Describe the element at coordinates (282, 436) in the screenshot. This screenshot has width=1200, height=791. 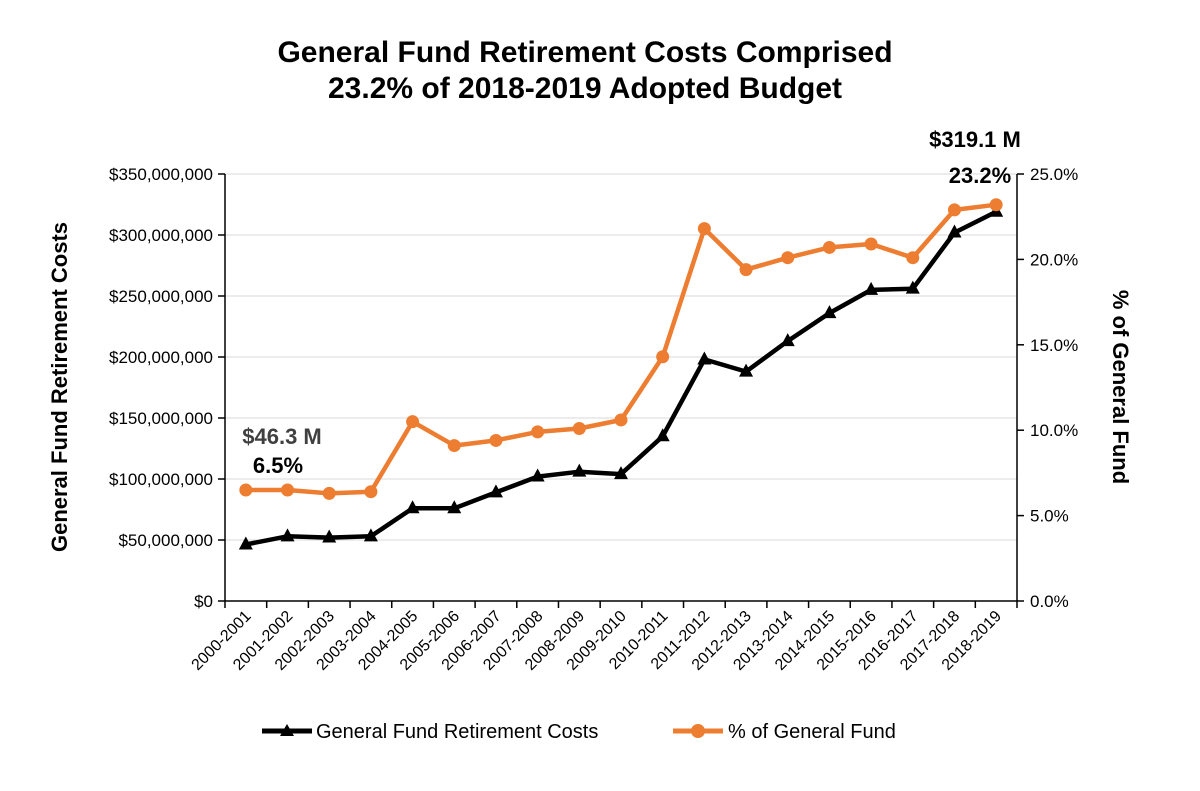
I see `annotation-start-amount: $46.3 M` at that location.